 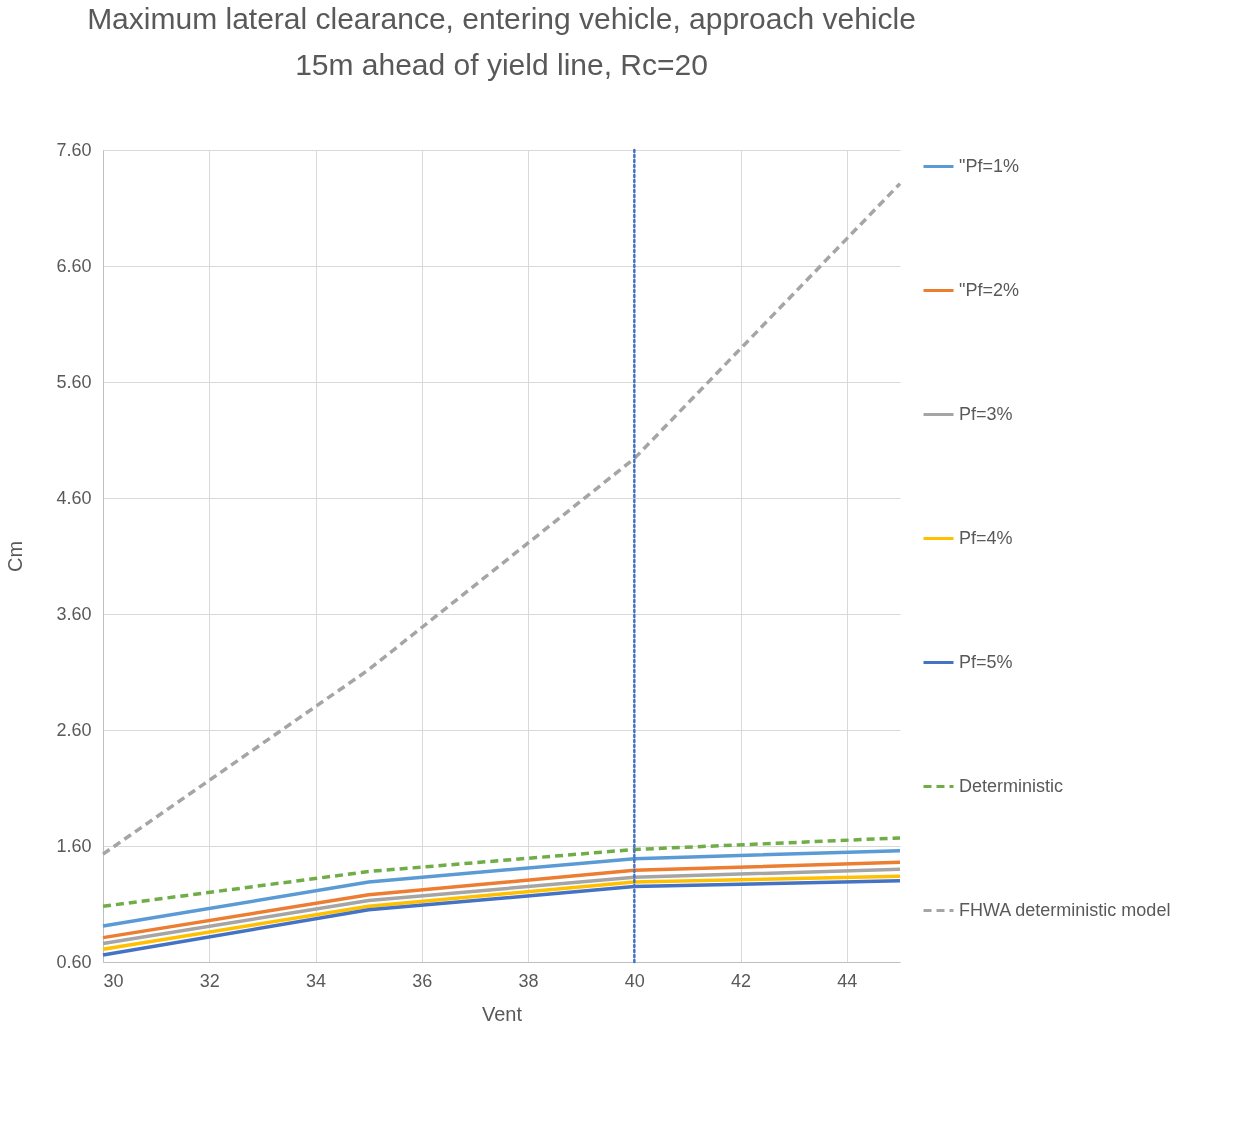 I want to click on x-tick-label: 40, so click(x=634, y=980).